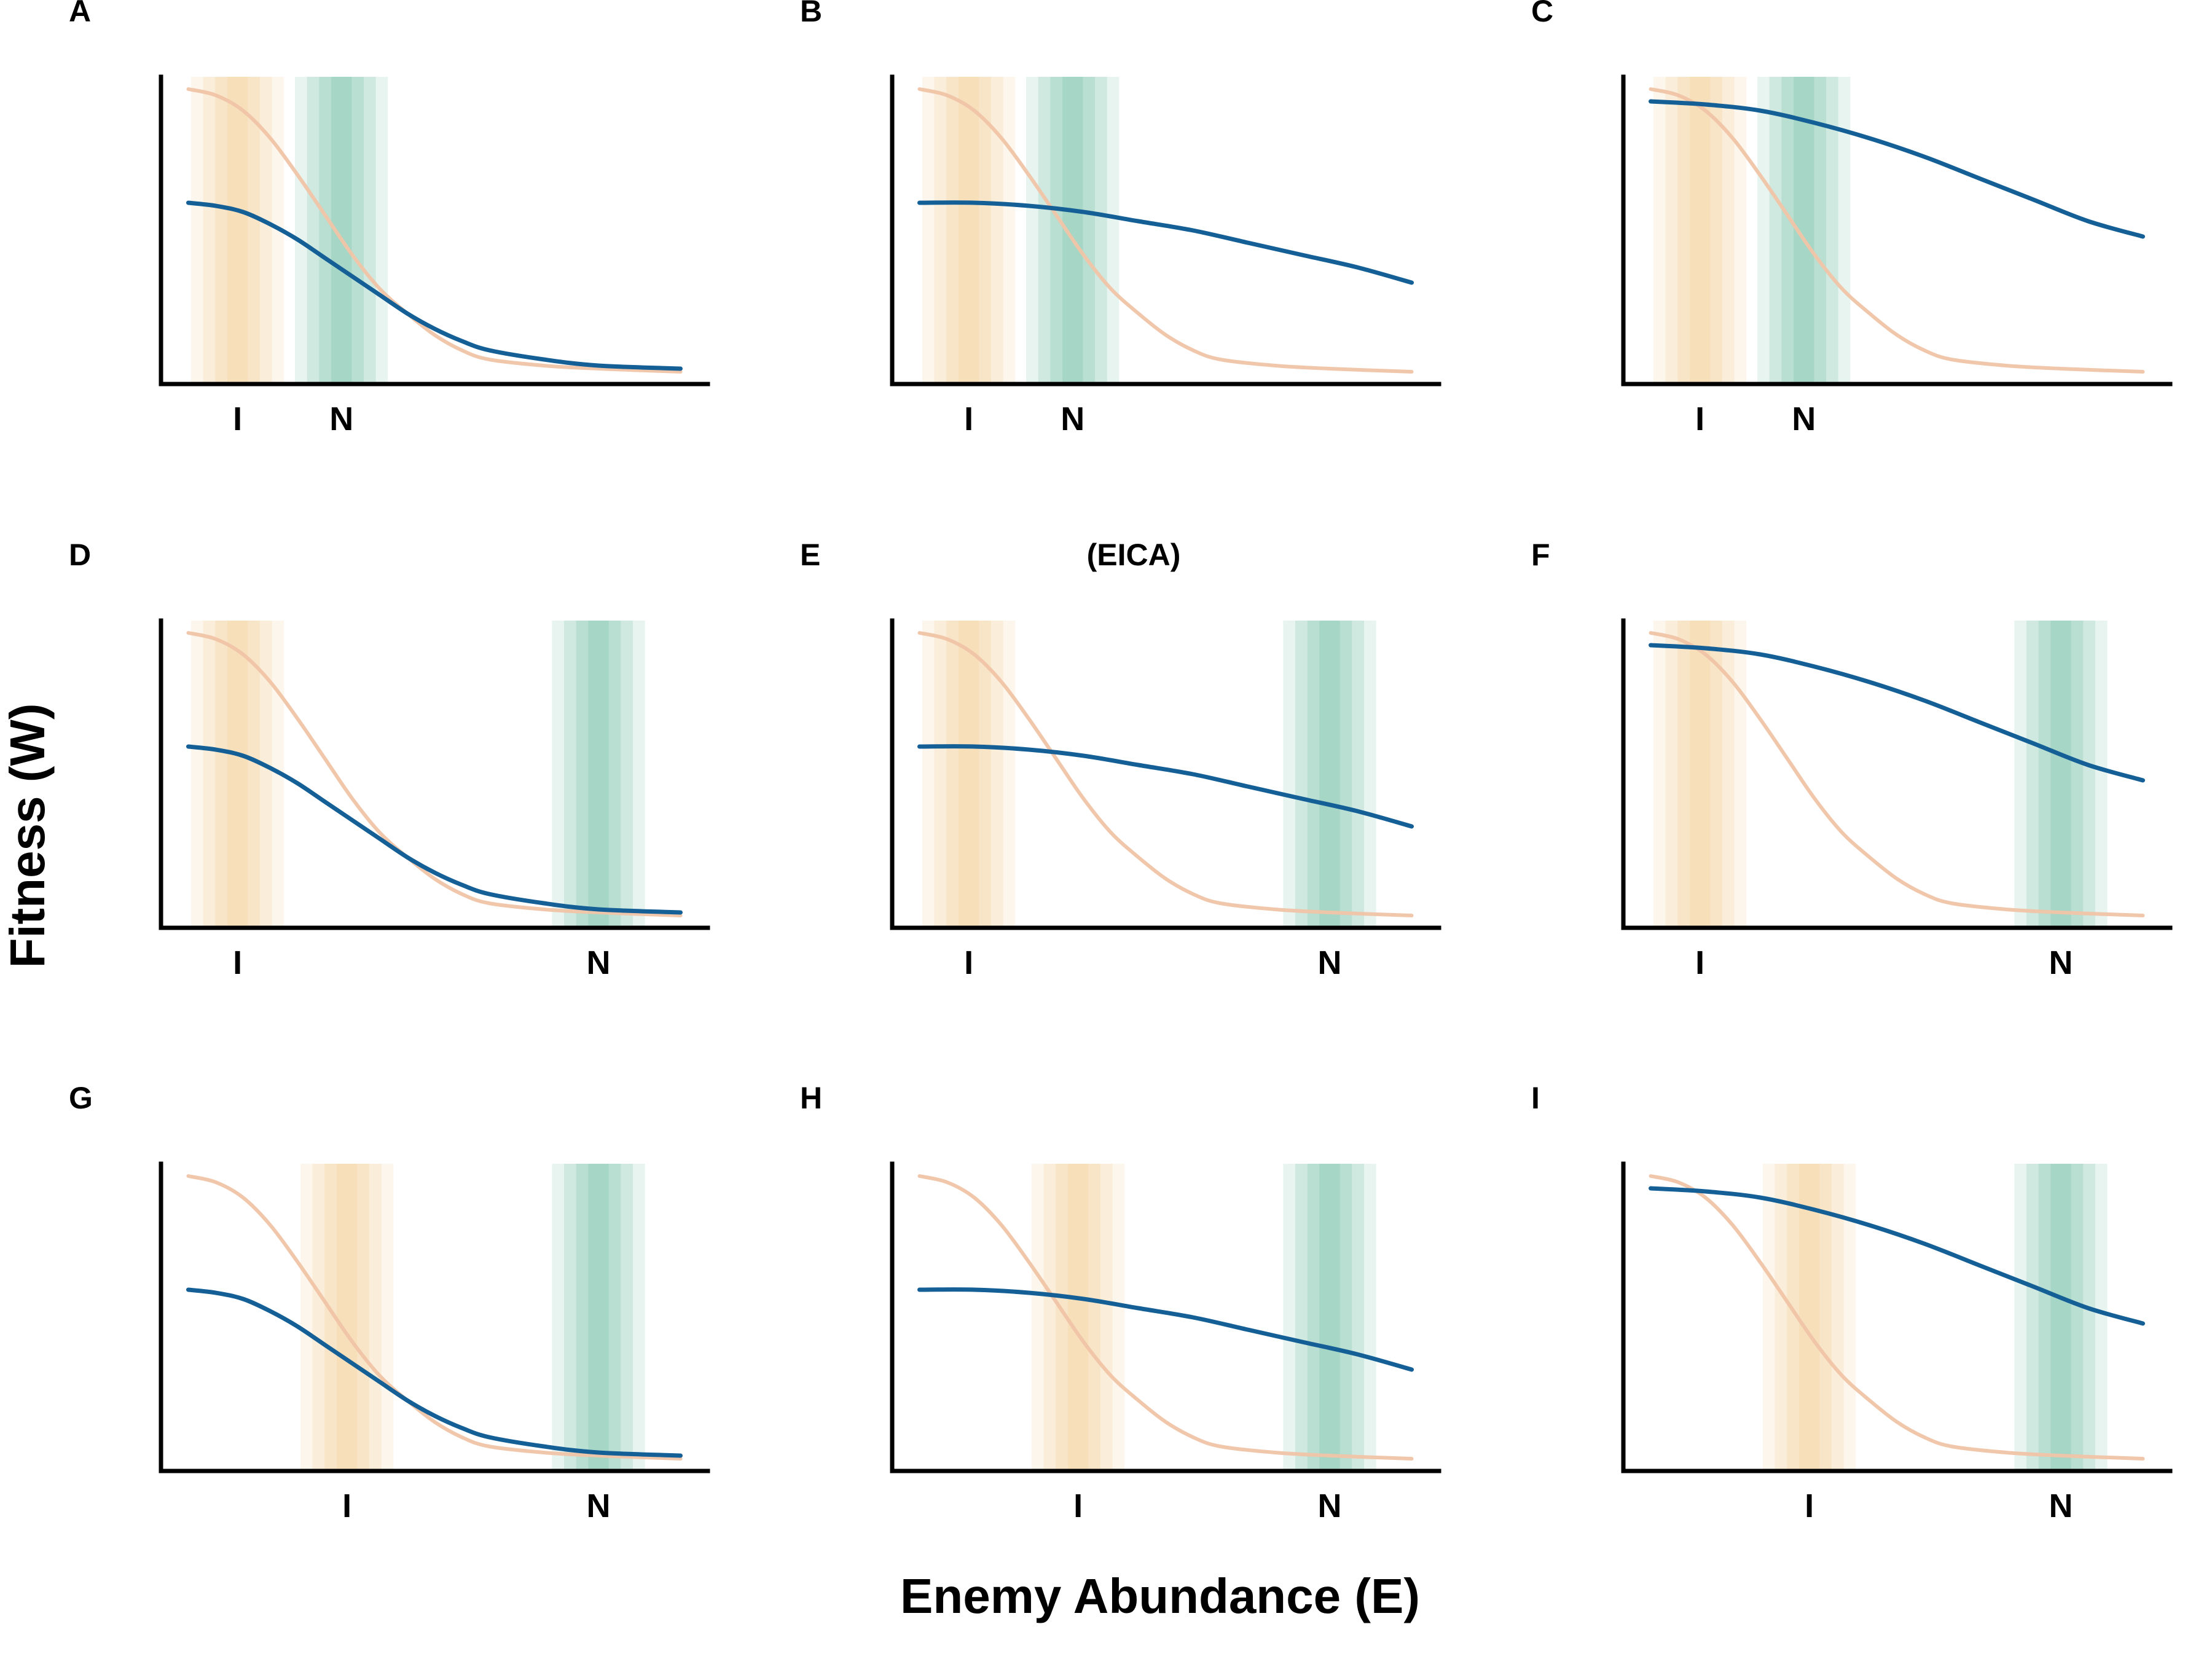 Image resolution: width=2212 pixels, height=1659 pixels. I want to click on panel-b-native-curve, so click(1165, 230).